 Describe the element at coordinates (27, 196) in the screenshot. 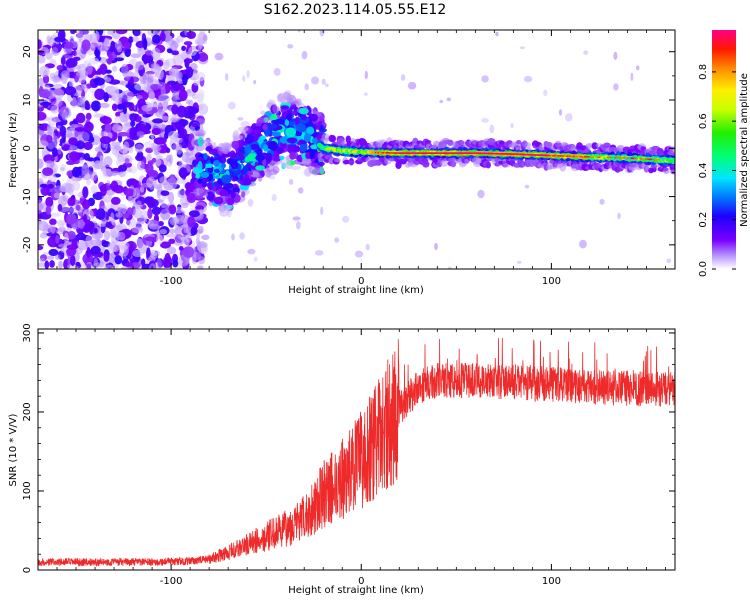

I see `y-tick-label: -10` at that location.